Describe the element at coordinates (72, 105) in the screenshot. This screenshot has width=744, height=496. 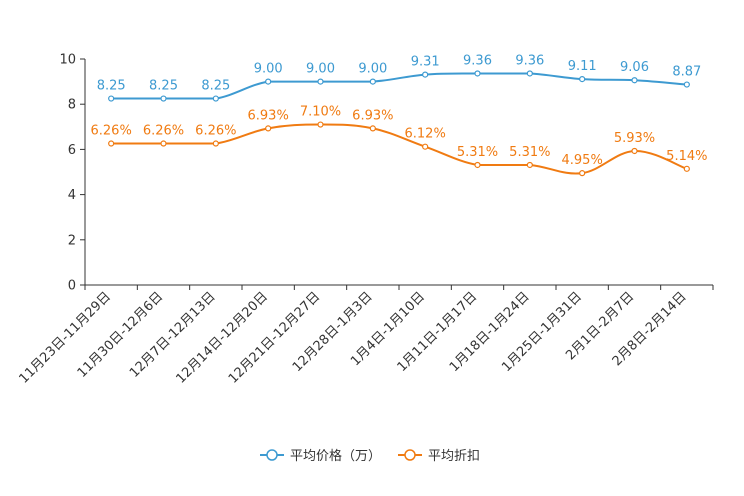
I see `y-tick-label: 8` at that location.